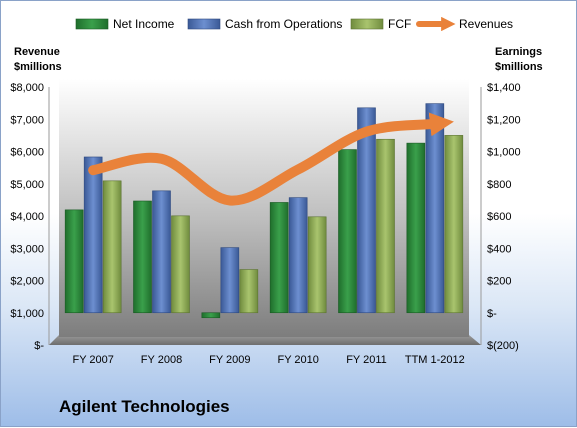  Describe the element at coordinates (499, 249) in the screenshot. I see `right-tick-label: $400` at that location.